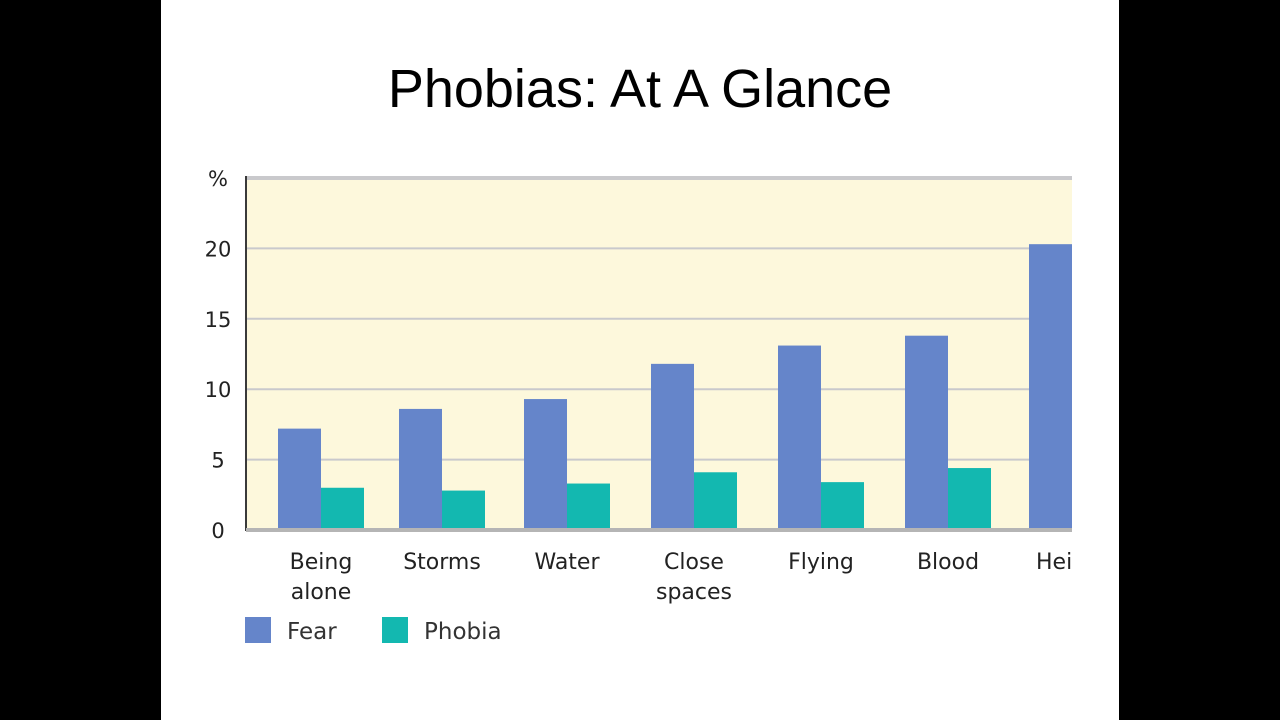  What do you see at coordinates (442, 562) in the screenshot?
I see `category-label: Storms` at bounding box center [442, 562].